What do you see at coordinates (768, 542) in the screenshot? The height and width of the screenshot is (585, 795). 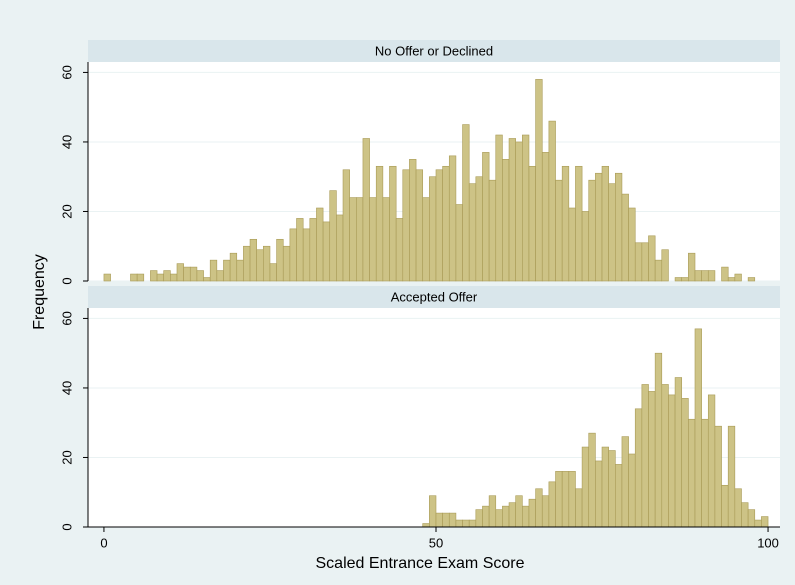 I see `x-tick-label: 100` at bounding box center [768, 542].